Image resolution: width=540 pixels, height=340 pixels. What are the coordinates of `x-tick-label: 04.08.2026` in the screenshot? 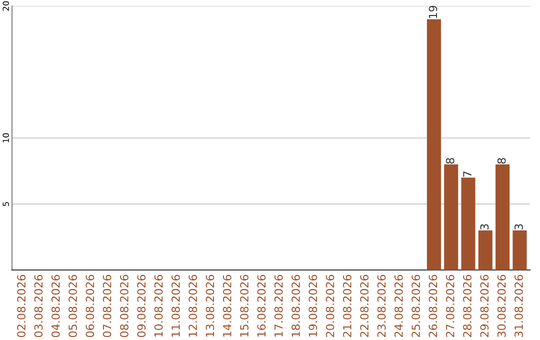 It's located at (55, 306).